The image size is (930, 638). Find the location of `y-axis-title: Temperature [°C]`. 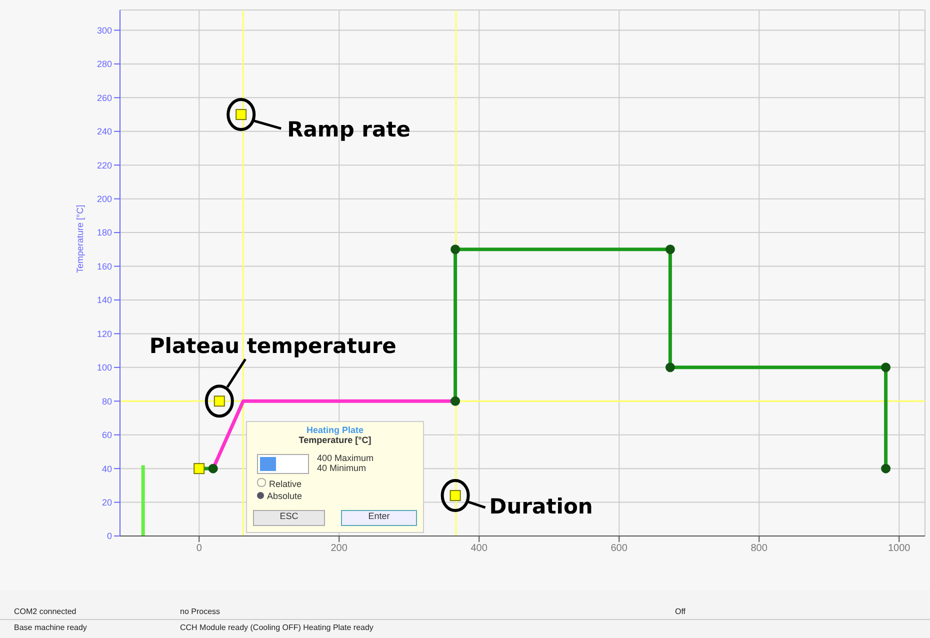

y-axis-title: Temperature [°C] is located at coordinates (80, 238).